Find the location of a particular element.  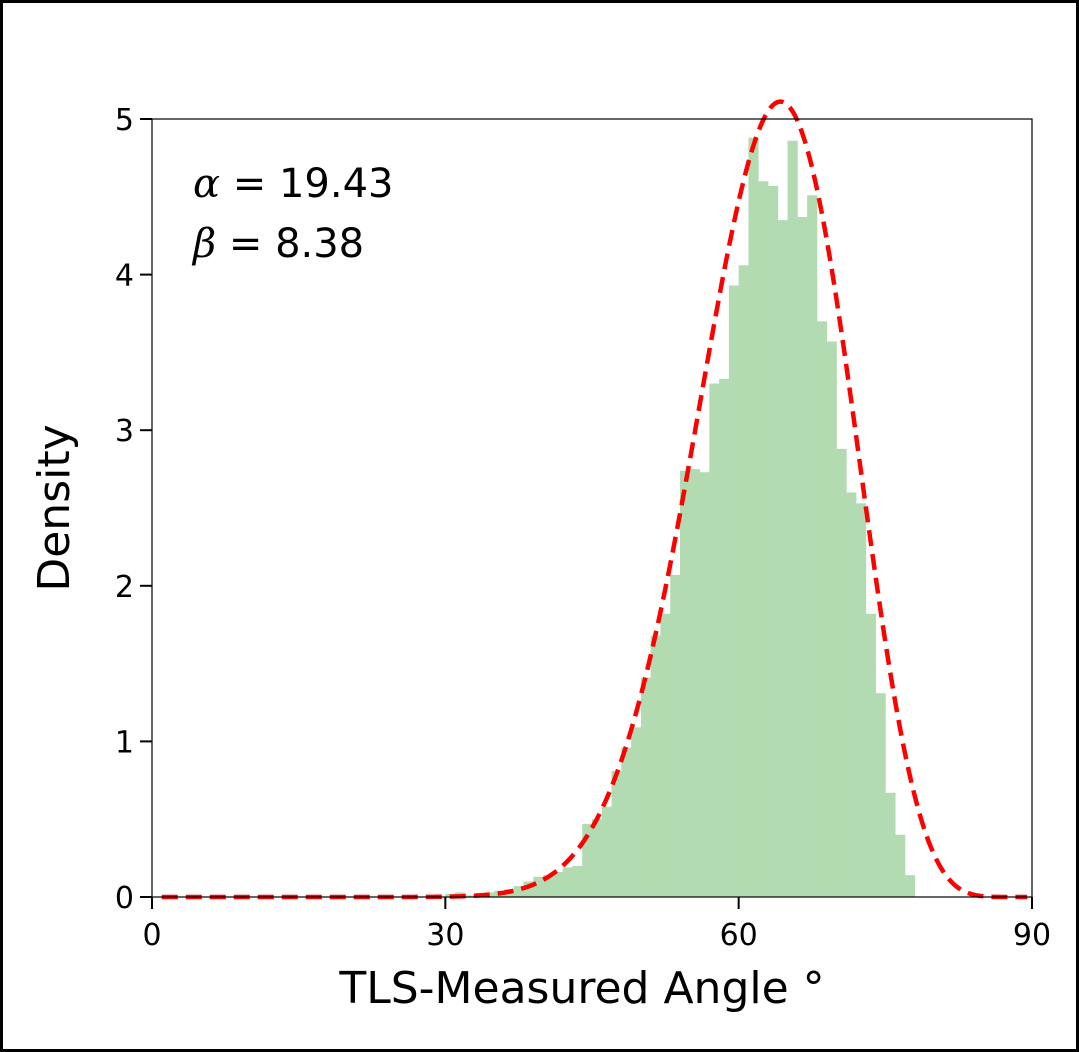

alpha-symbol: α is located at coordinates (206, 184).